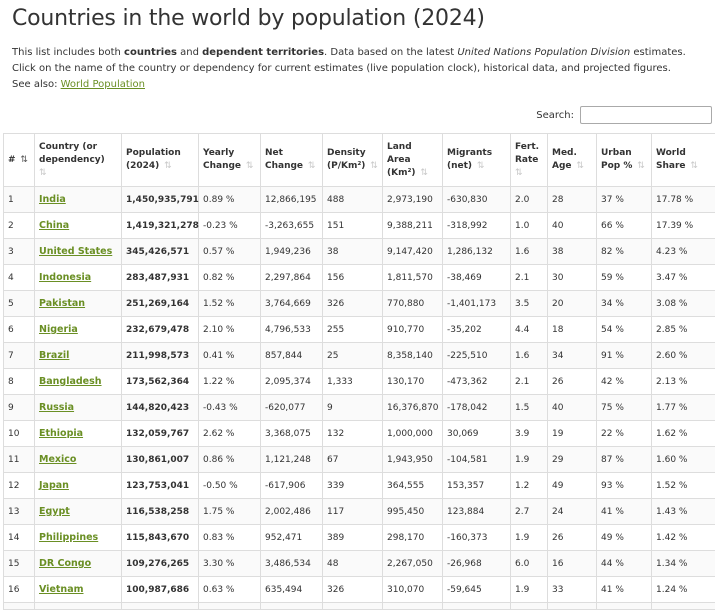 The width and height of the screenshot is (715, 610). I want to click on cell-med-age: 18, so click(572, 330).